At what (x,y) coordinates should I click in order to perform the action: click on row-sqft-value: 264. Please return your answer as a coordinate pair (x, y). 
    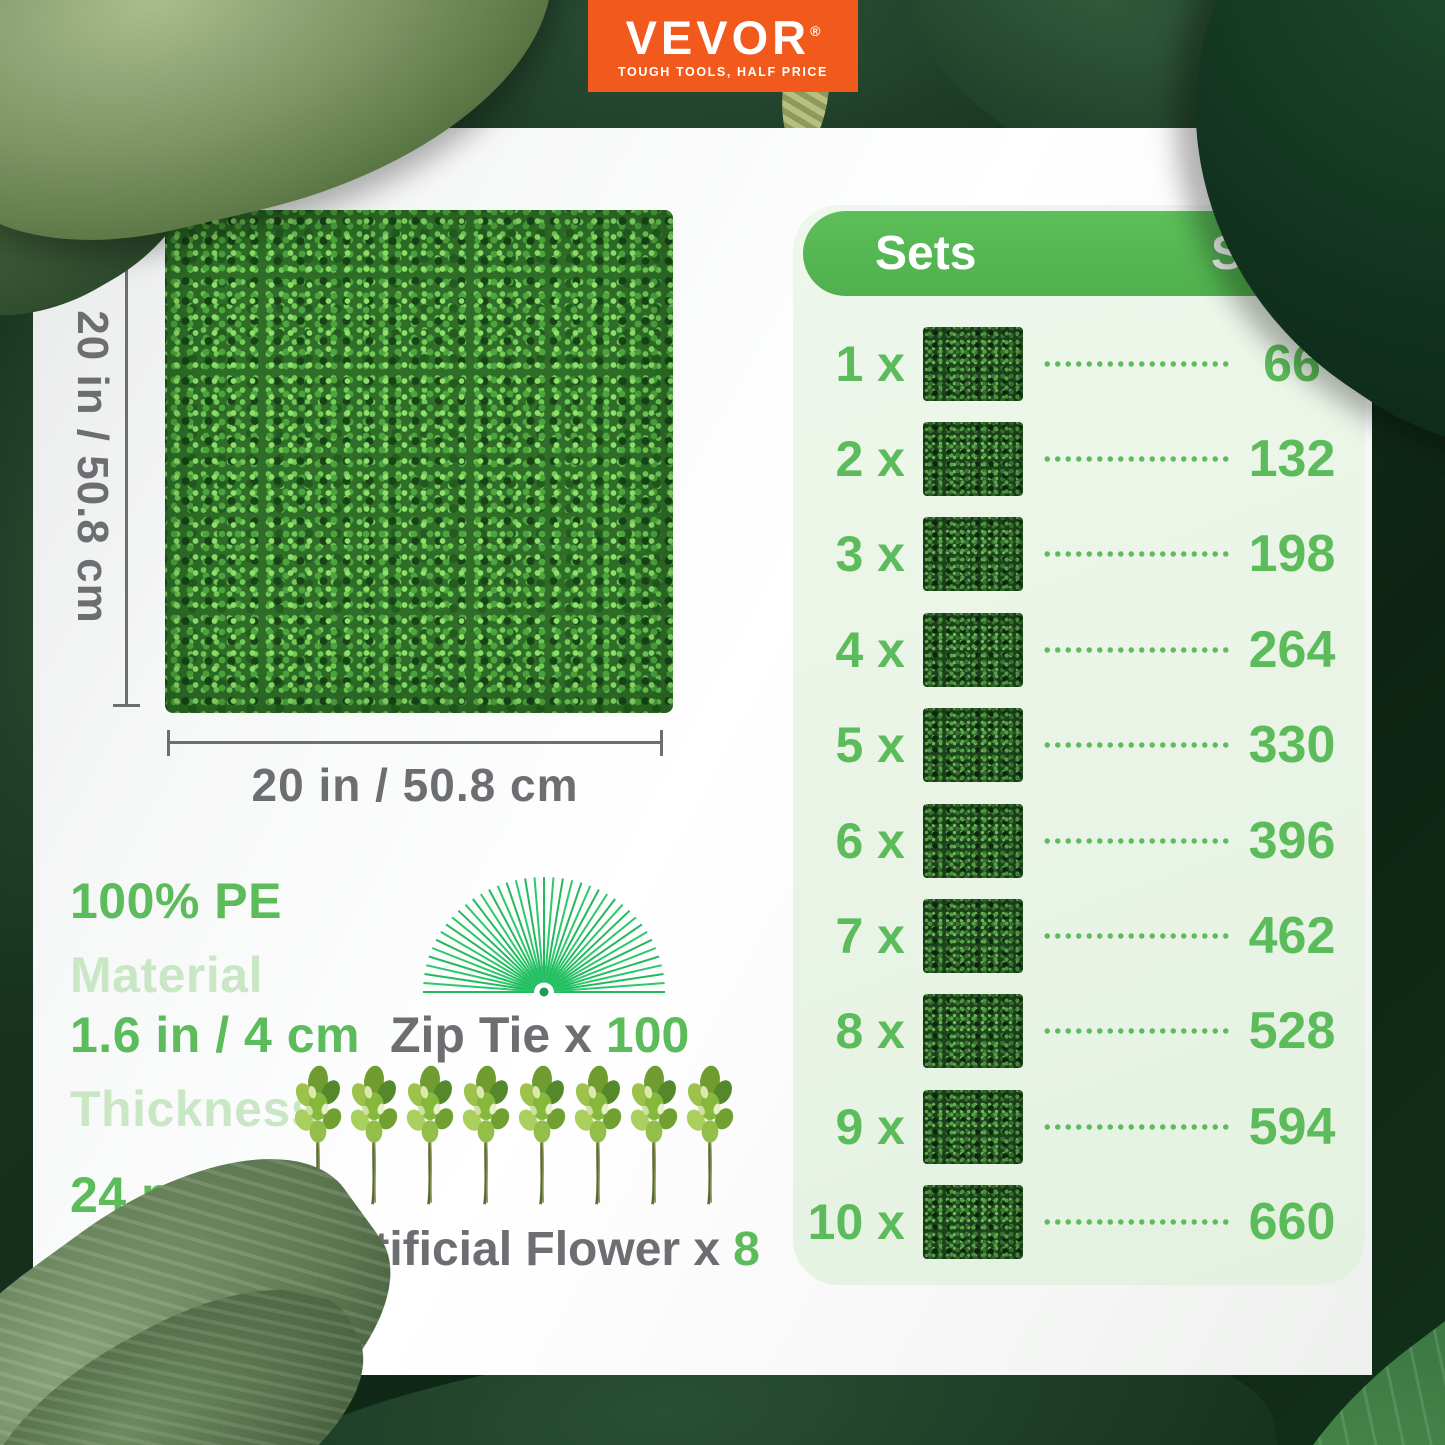
    Looking at the image, I should click on (1292, 649).